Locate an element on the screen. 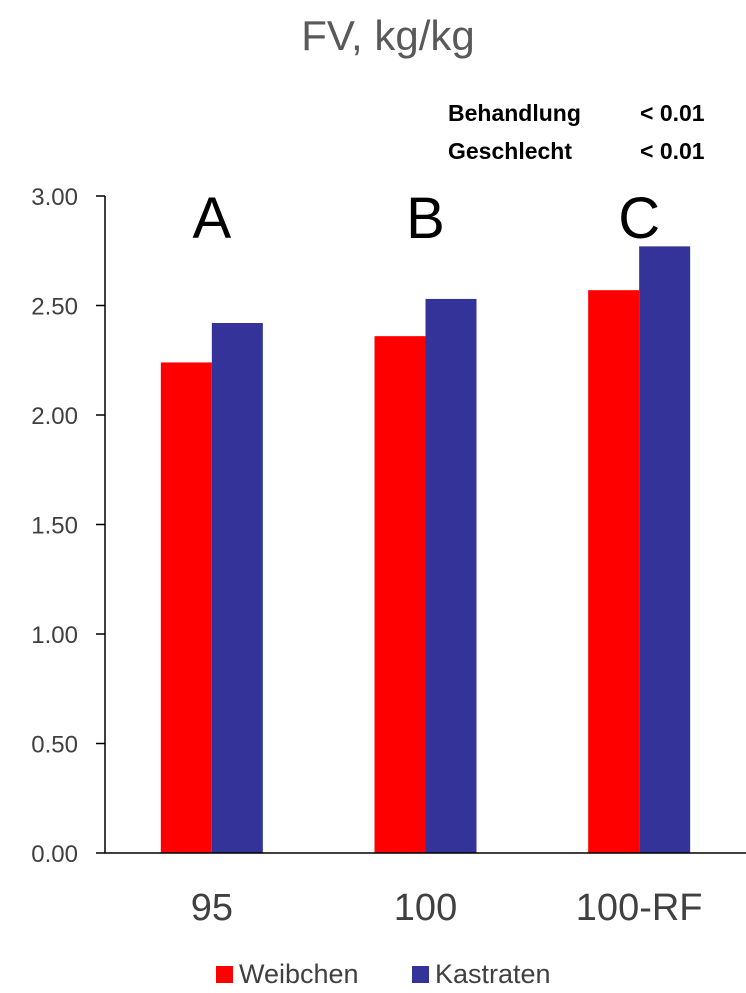 The width and height of the screenshot is (746, 993). x-axis-labels: 95 100 100-RF is located at coordinates (447, 908).